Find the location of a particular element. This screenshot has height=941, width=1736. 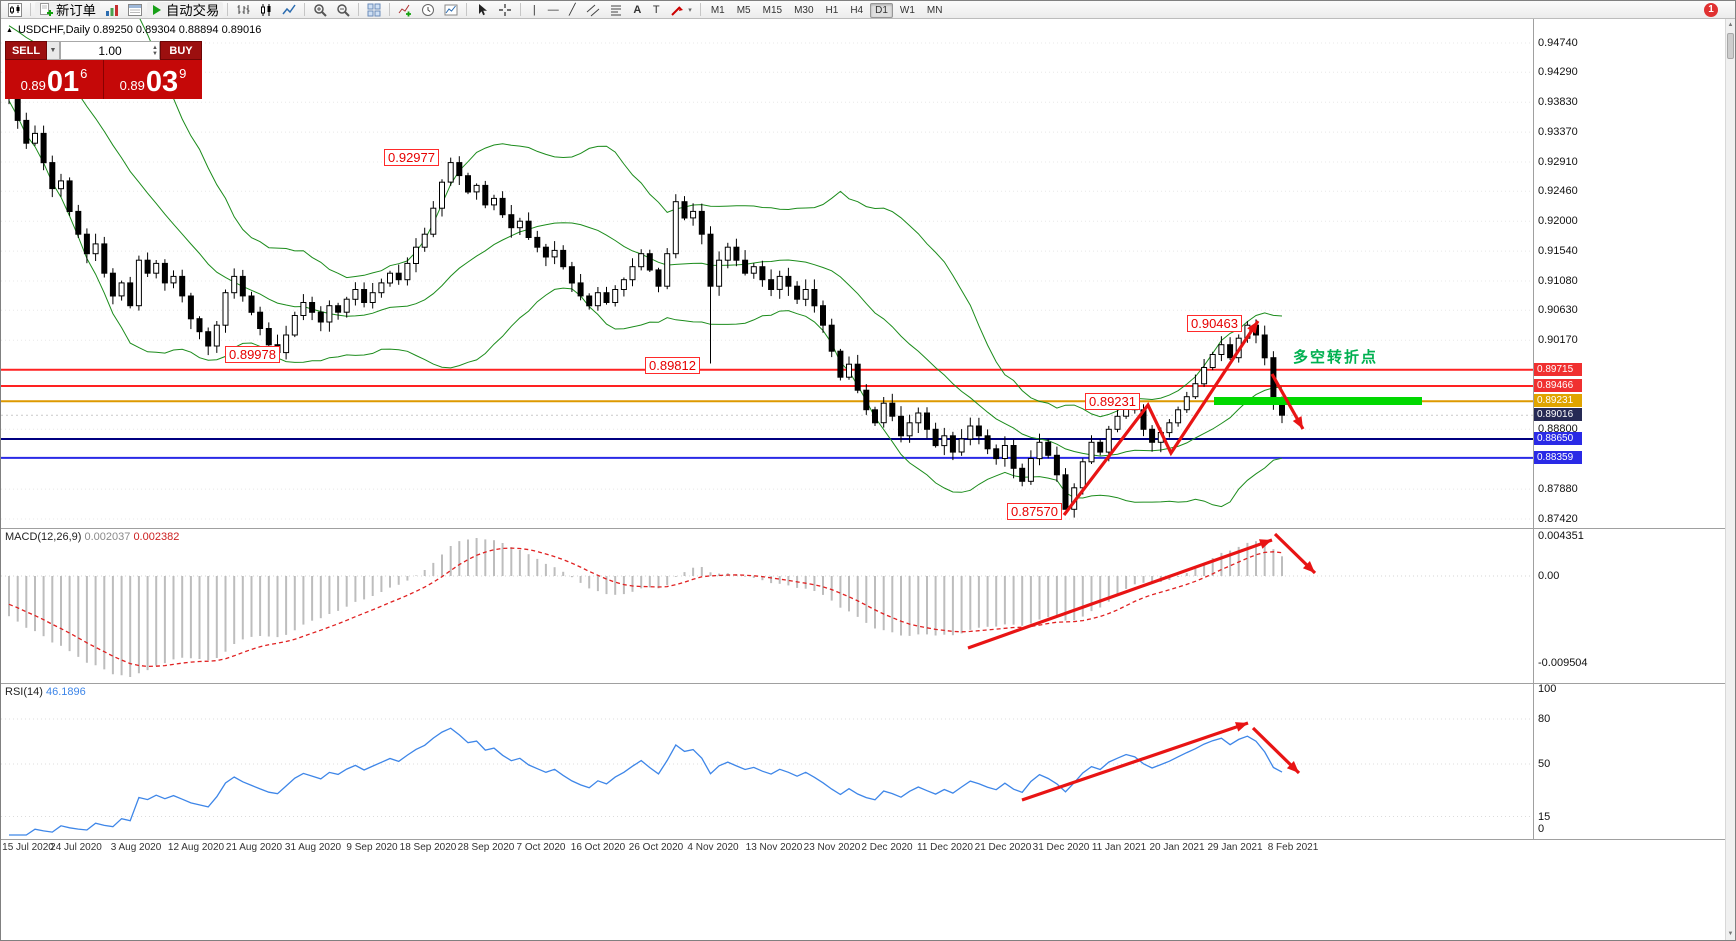

text-label-icon: T is located at coordinates (656, 9).